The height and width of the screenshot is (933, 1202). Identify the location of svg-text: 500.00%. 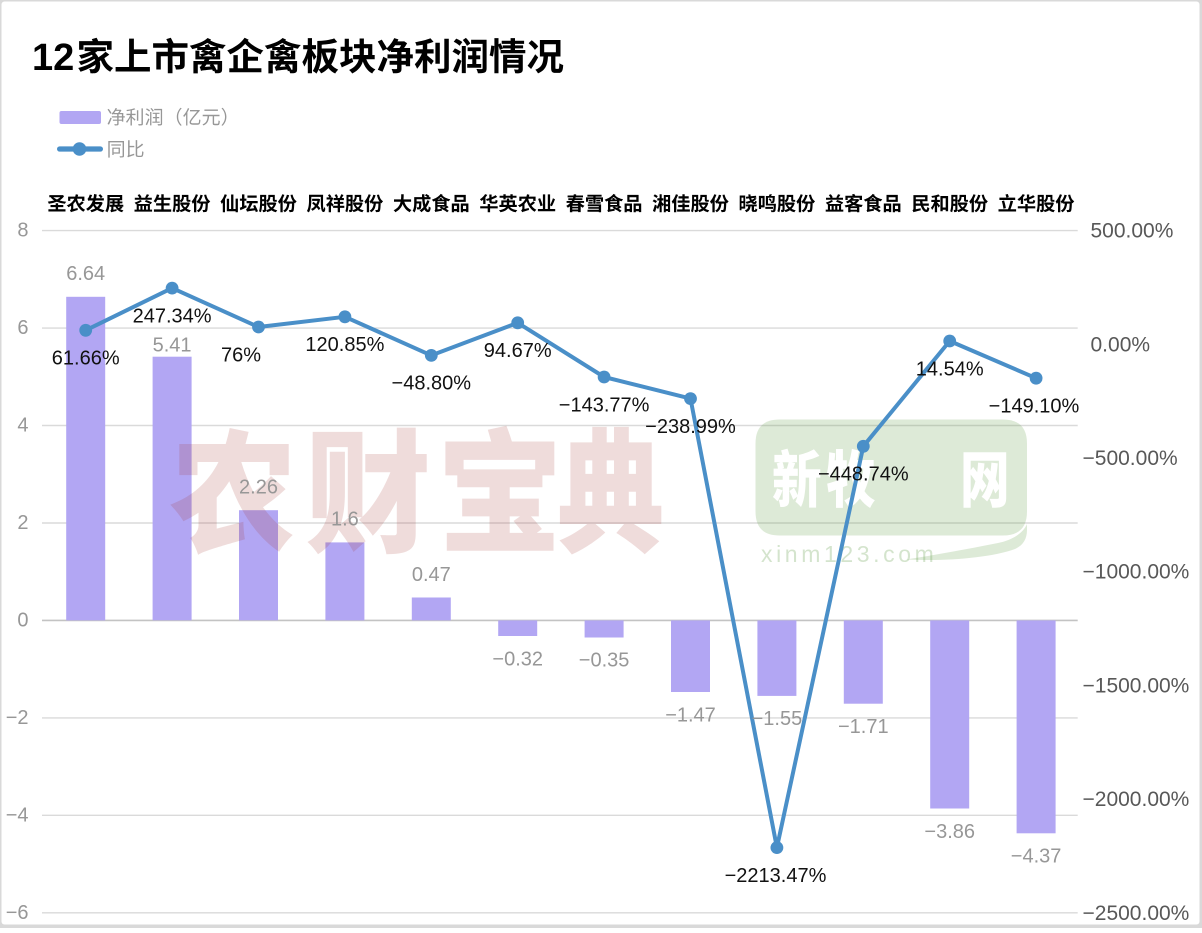
(1132, 231).